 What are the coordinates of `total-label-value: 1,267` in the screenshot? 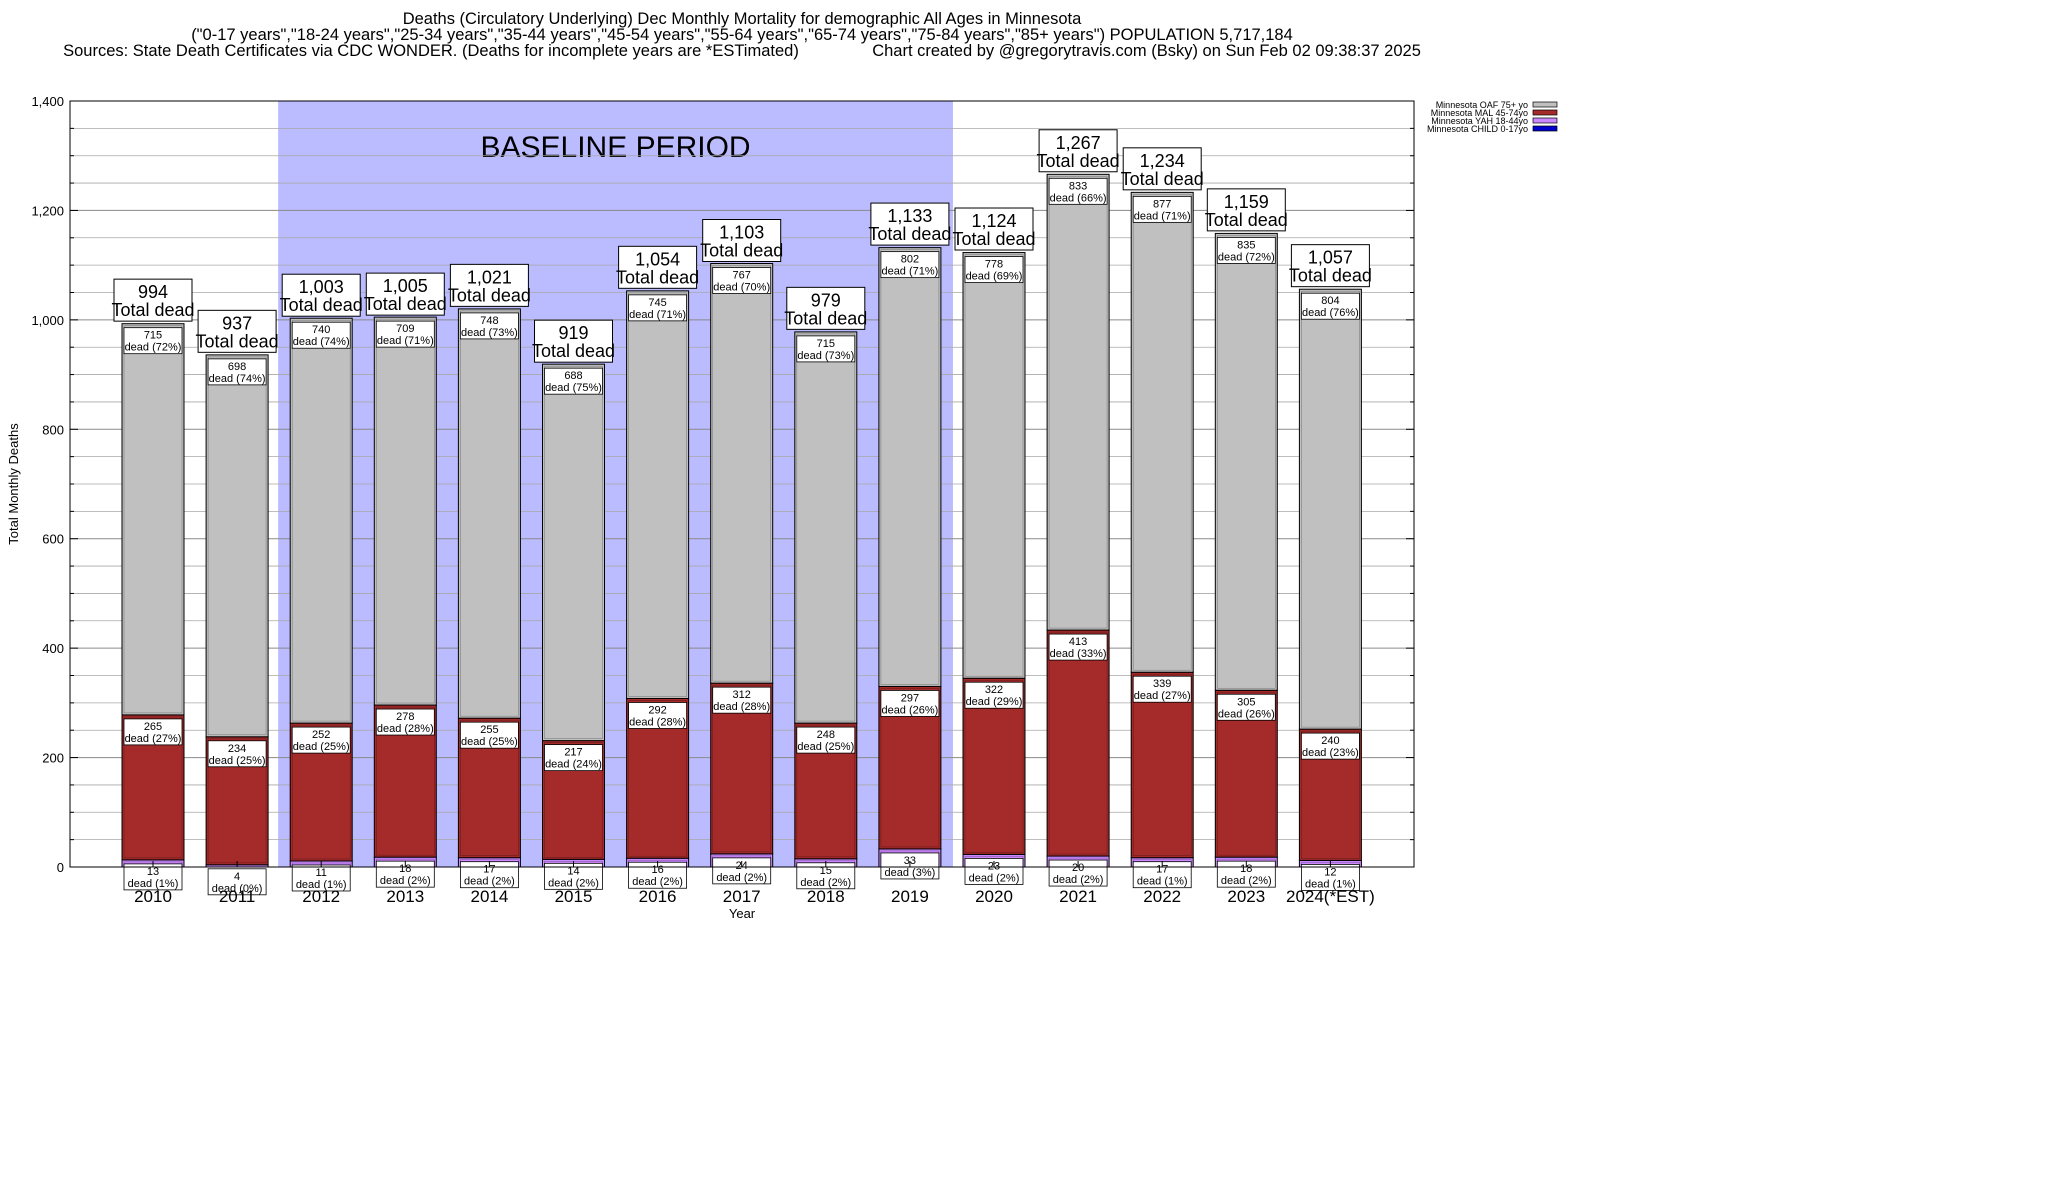 It's located at (1078, 143).